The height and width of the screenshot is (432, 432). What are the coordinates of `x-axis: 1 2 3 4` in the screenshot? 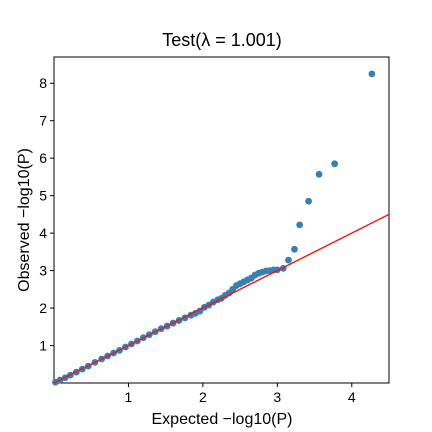 It's located at (240, 394).